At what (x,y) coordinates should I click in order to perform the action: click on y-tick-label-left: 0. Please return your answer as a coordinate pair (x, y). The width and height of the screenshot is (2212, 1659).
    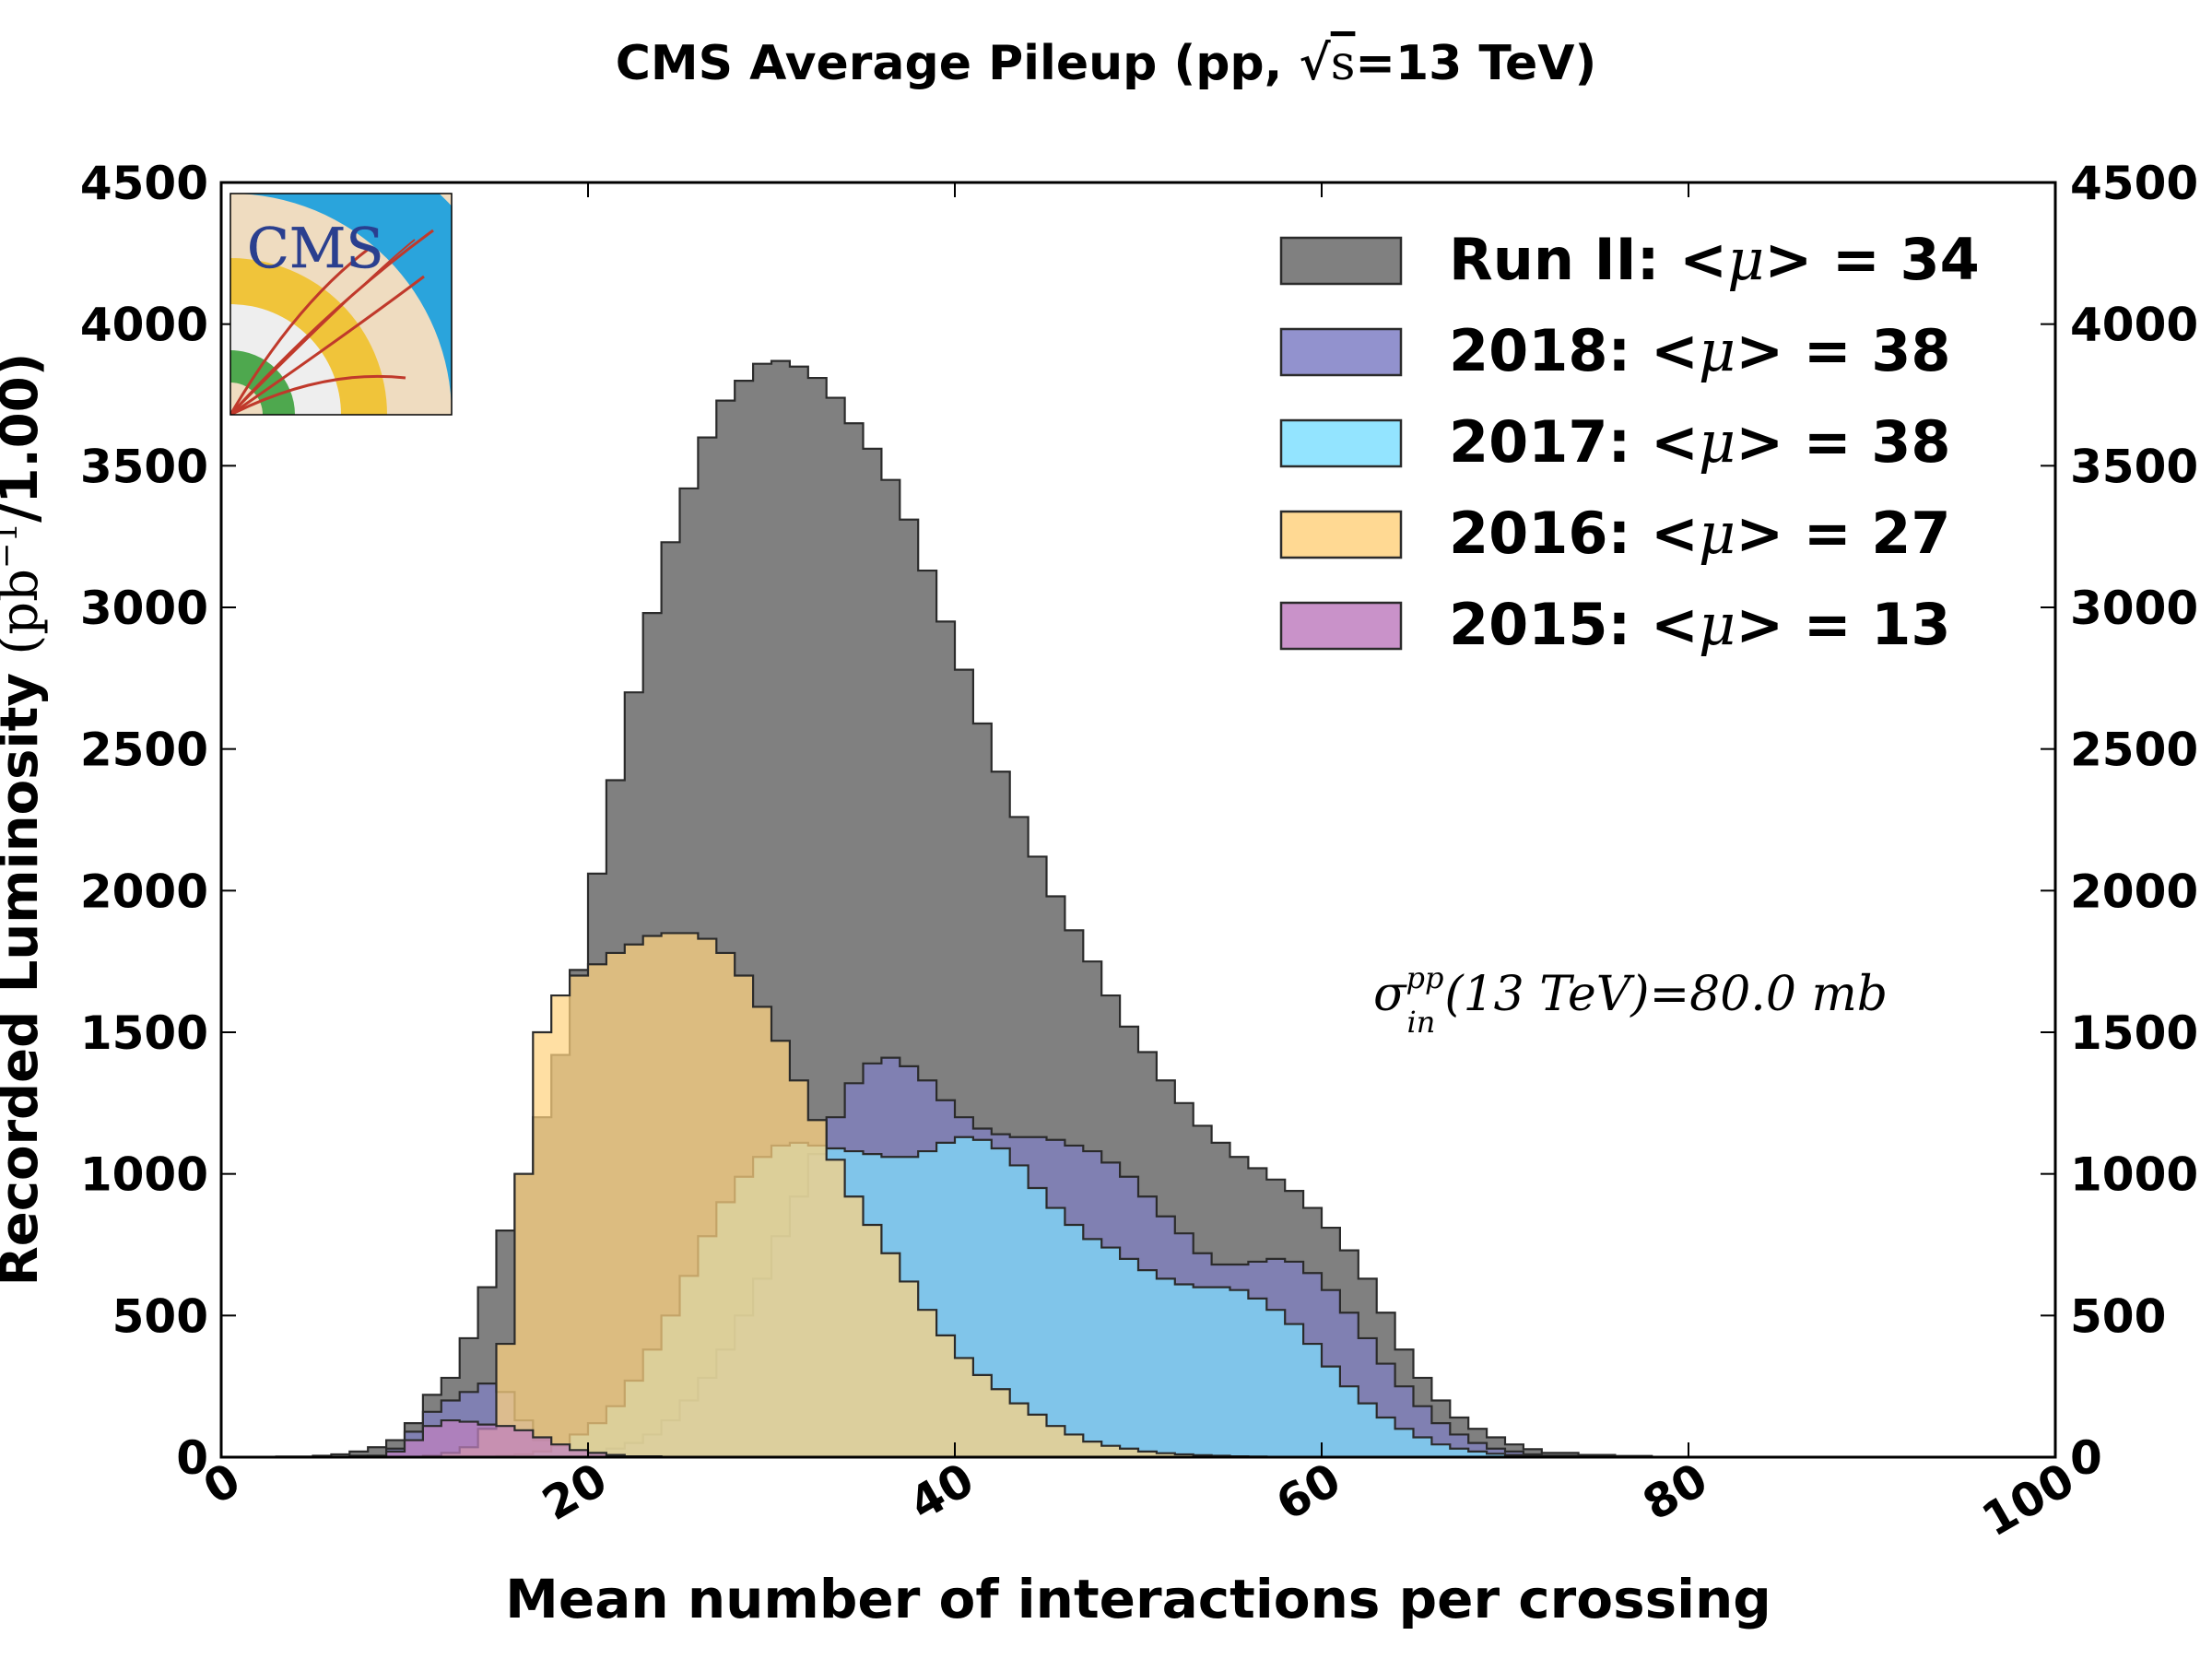
    Looking at the image, I should click on (192, 1458).